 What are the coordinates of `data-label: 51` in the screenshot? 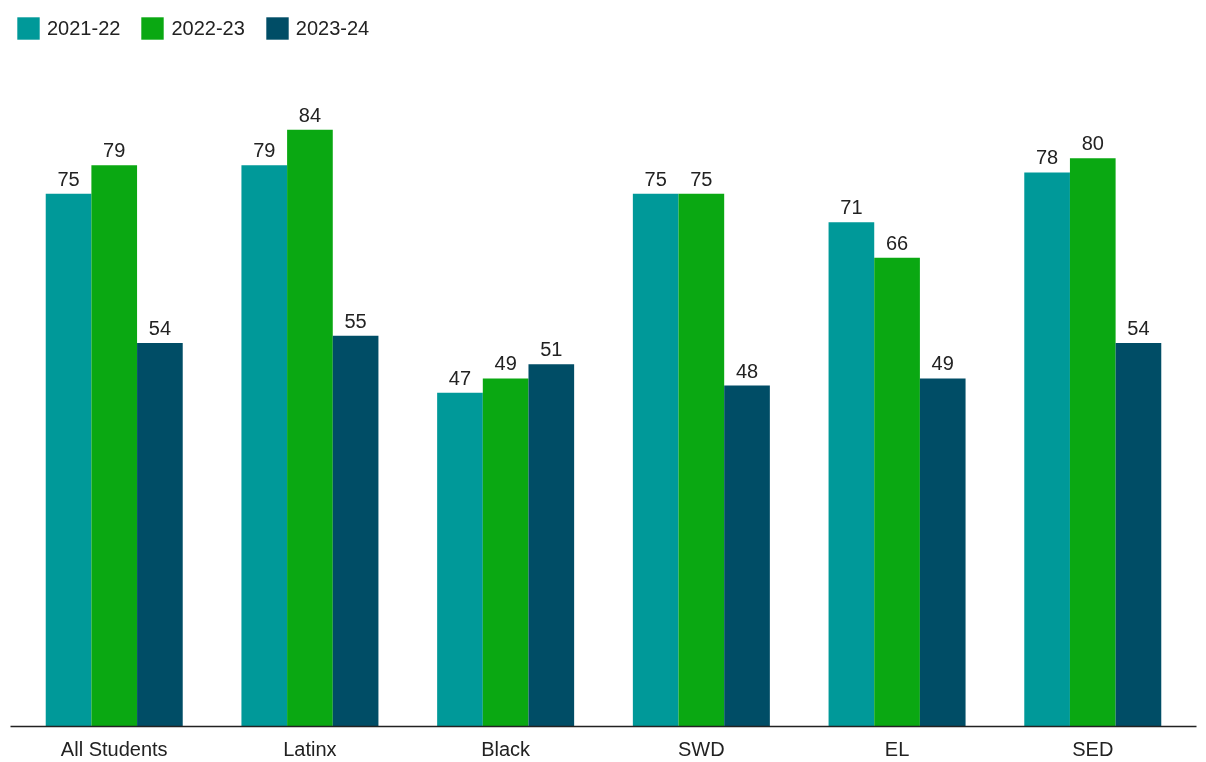 It's located at (551, 349).